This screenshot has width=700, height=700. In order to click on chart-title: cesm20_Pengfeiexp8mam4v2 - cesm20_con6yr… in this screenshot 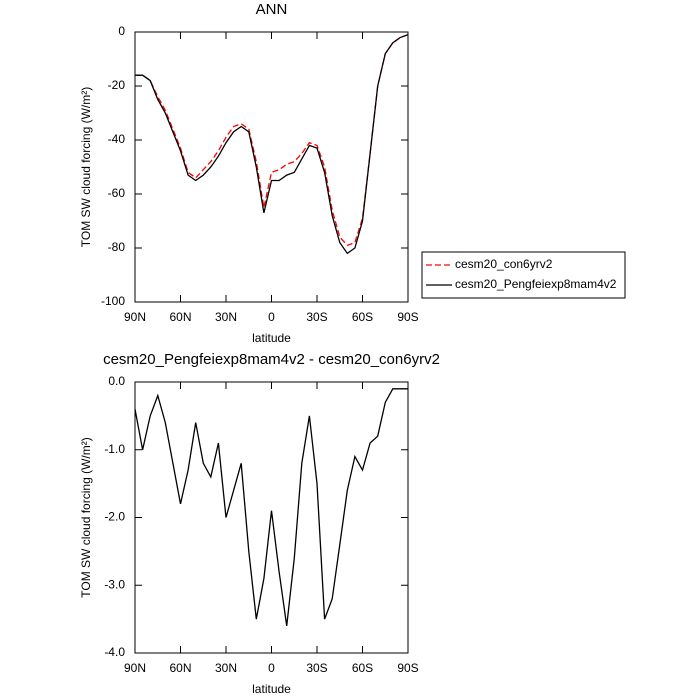, I will do `click(271, 359)`.